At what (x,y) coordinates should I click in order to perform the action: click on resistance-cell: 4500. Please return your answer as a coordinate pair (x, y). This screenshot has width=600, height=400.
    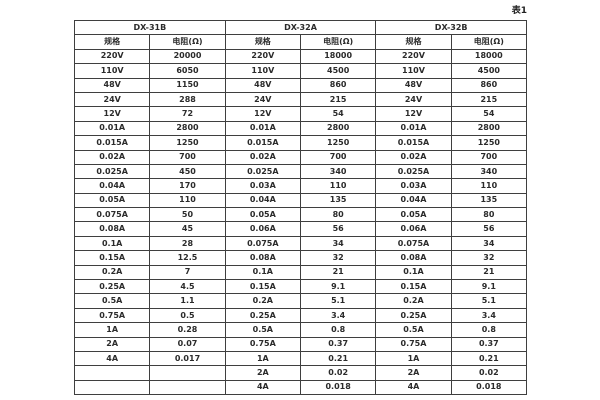
    Looking at the image, I should click on (489, 71).